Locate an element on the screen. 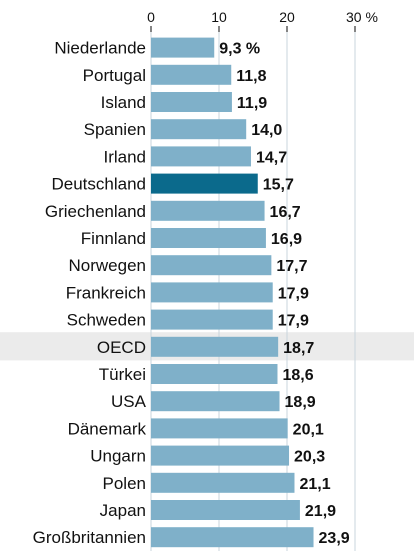 Image resolution: width=414 pixels, height=551 pixels. category-label-deutschland: Deutschland is located at coordinates (98, 184).